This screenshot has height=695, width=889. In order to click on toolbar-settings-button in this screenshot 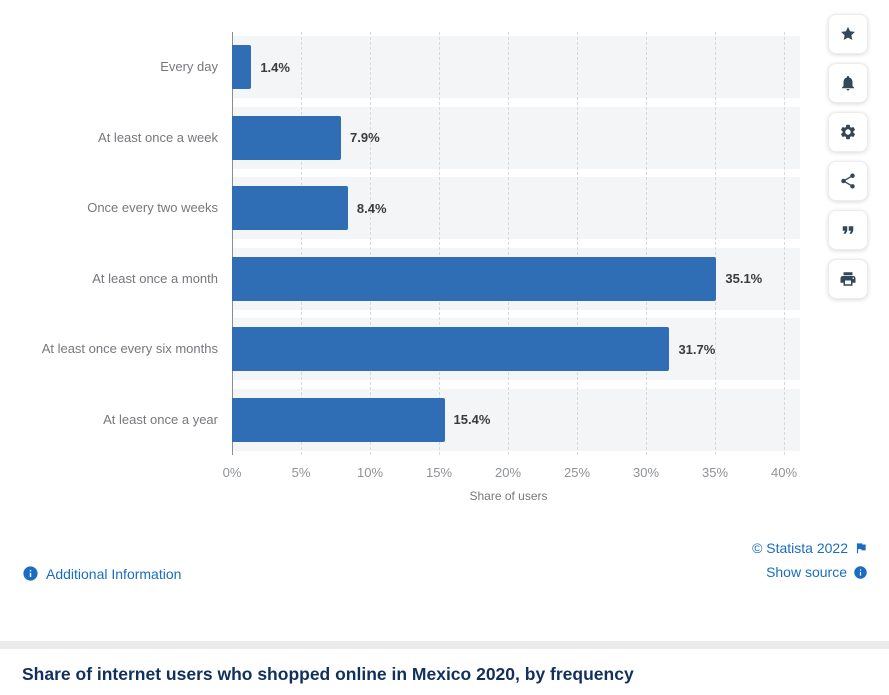, I will do `click(848, 132)`.